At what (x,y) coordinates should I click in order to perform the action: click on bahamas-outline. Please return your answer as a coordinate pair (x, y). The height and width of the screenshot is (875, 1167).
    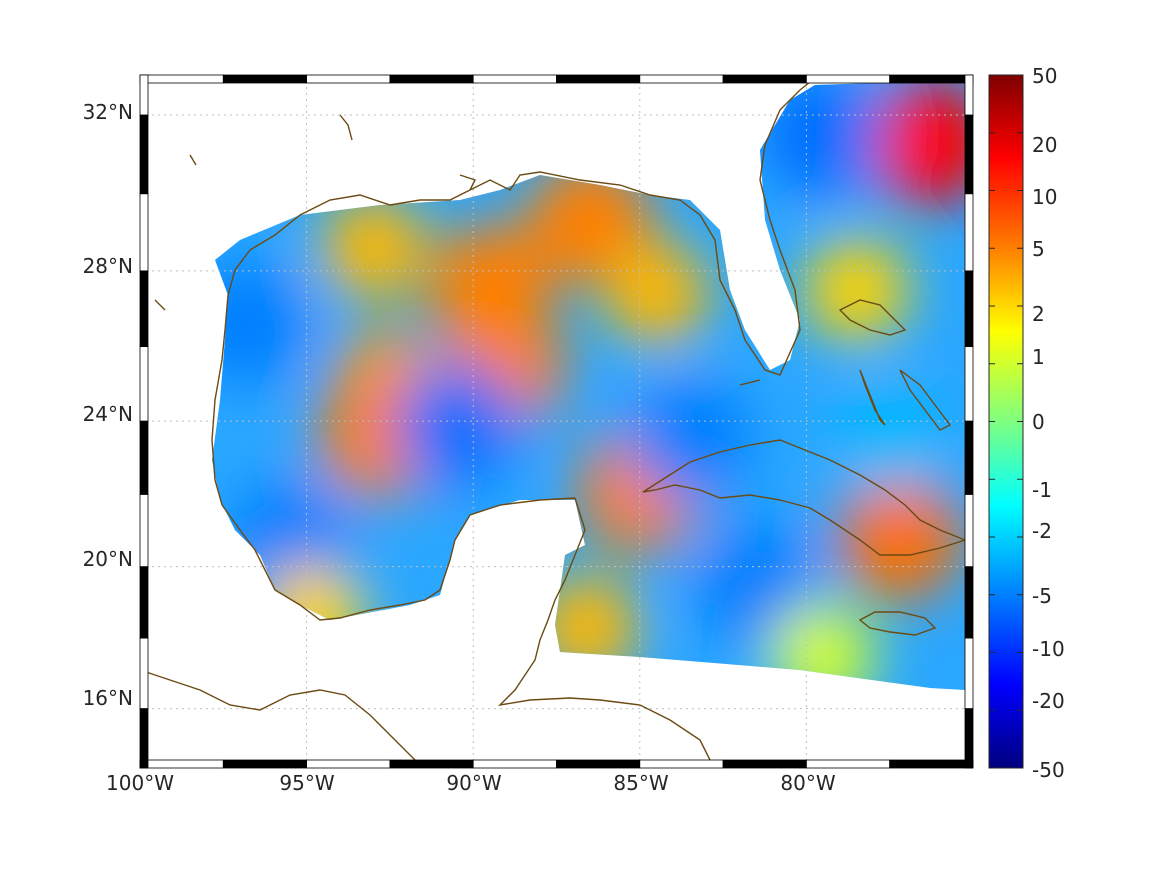
    Looking at the image, I should click on (895, 365).